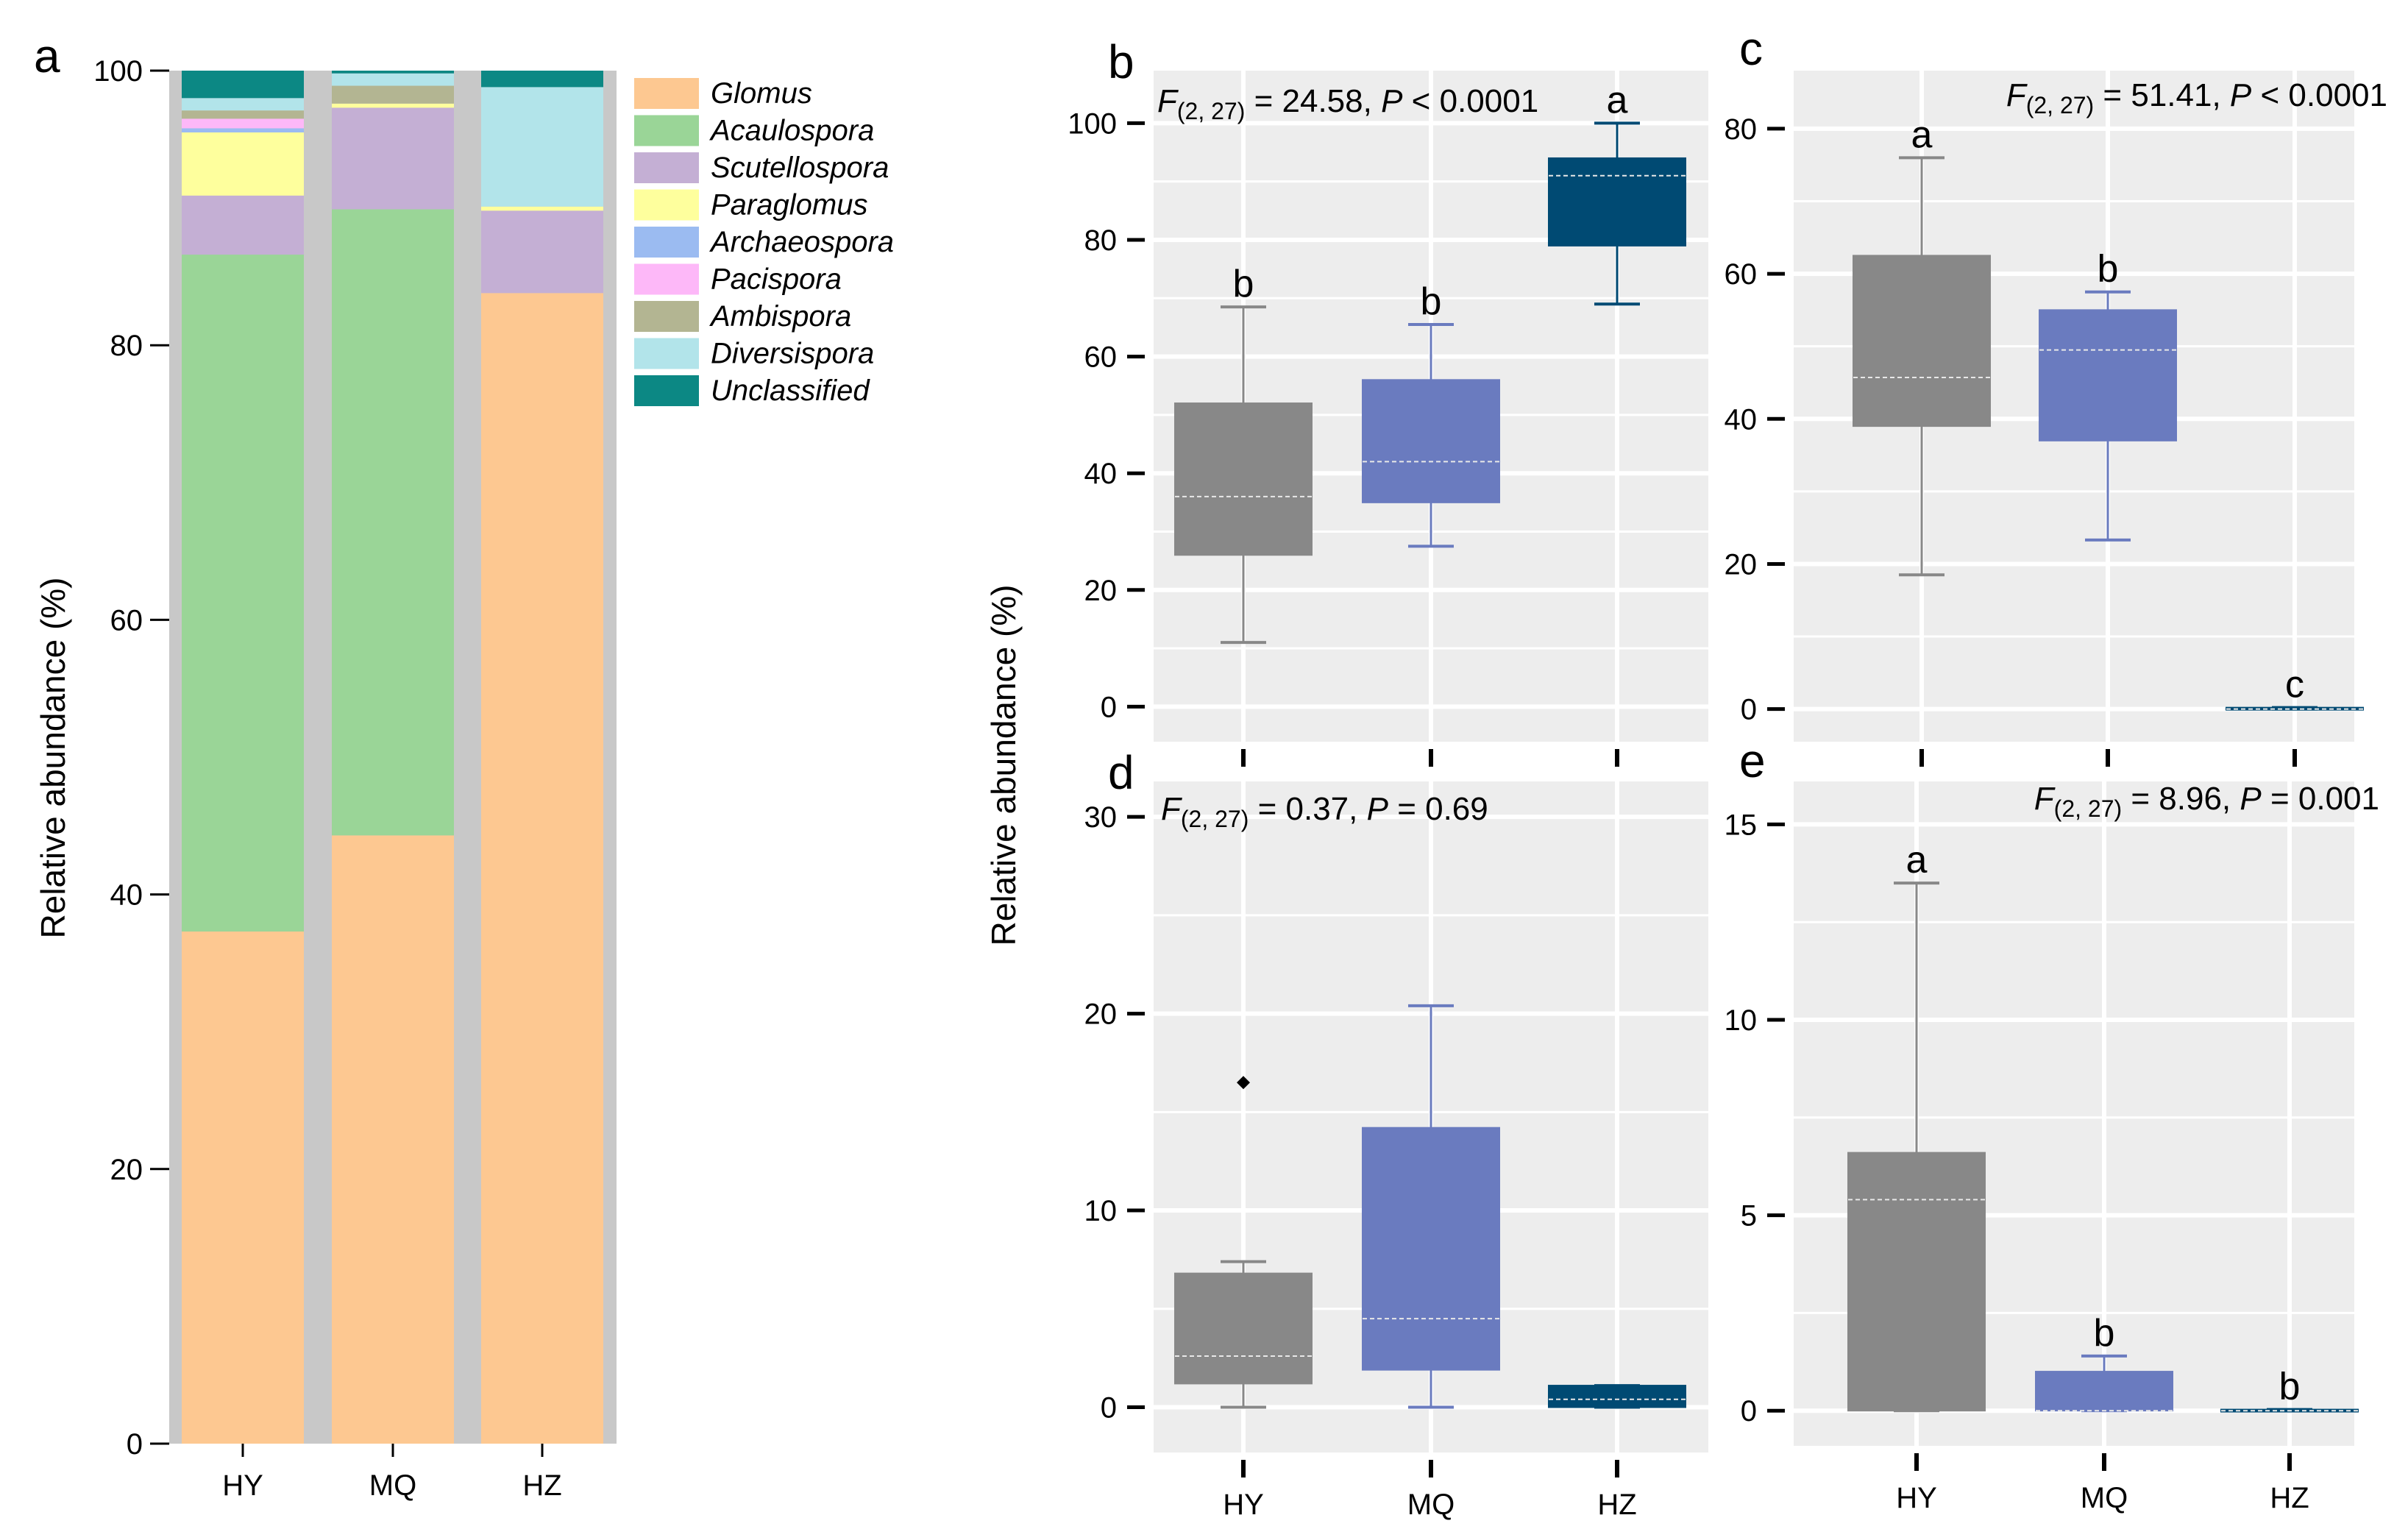  Describe the element at coordinates (393, 1140) in the screenshot. I see `bar-mq-glomus` at that location.